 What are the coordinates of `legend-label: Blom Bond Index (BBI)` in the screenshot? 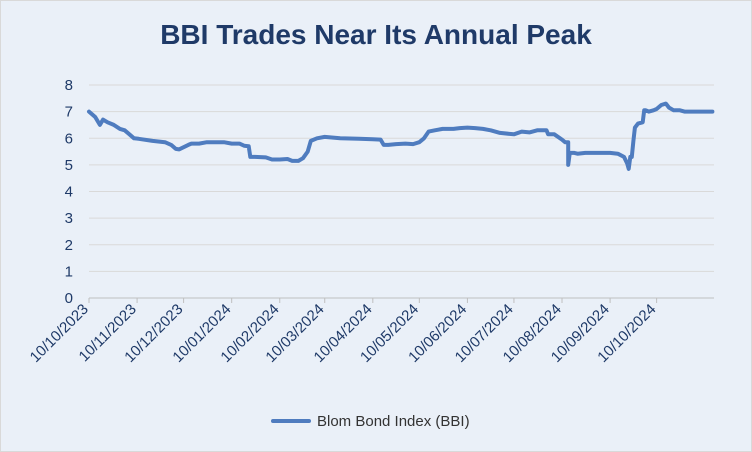 It's located at (393, 421).